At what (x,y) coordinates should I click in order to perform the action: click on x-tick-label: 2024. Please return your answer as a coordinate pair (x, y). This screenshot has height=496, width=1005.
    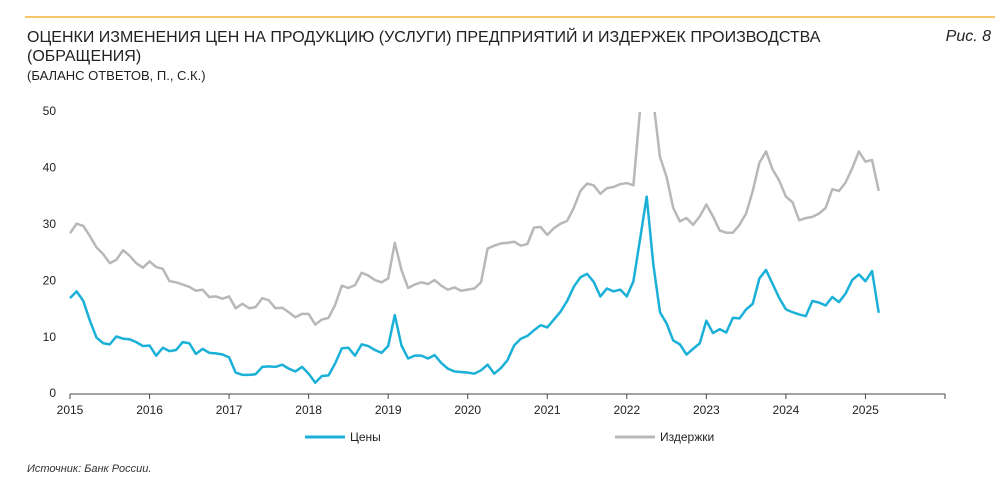
    Looking at the image, I should click on (786, 410).